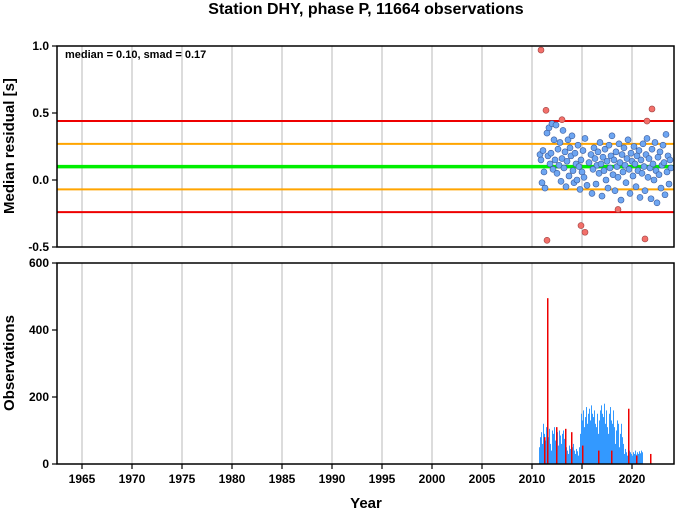  Describe the element at coordinates (82, 479) in the screenshot. I see `year-x-tick-label: 1965` at that location.